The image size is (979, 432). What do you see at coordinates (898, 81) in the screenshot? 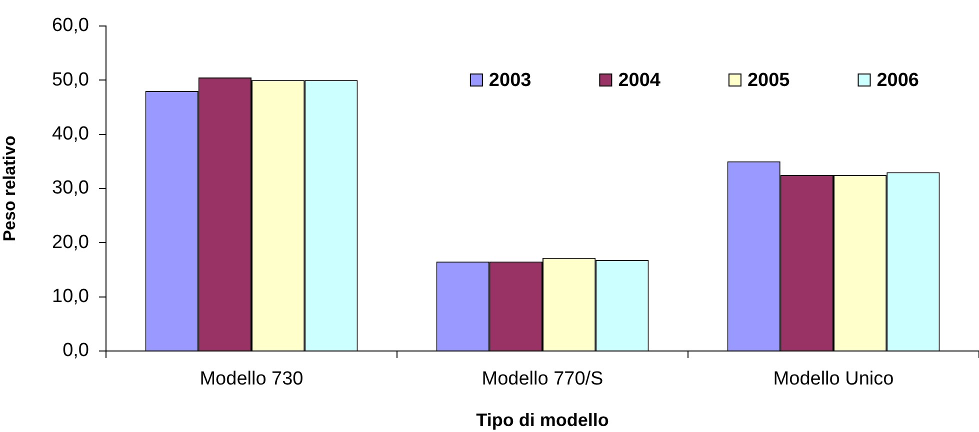
I see `legend-label: 2006` at bounding box center [898, 81].